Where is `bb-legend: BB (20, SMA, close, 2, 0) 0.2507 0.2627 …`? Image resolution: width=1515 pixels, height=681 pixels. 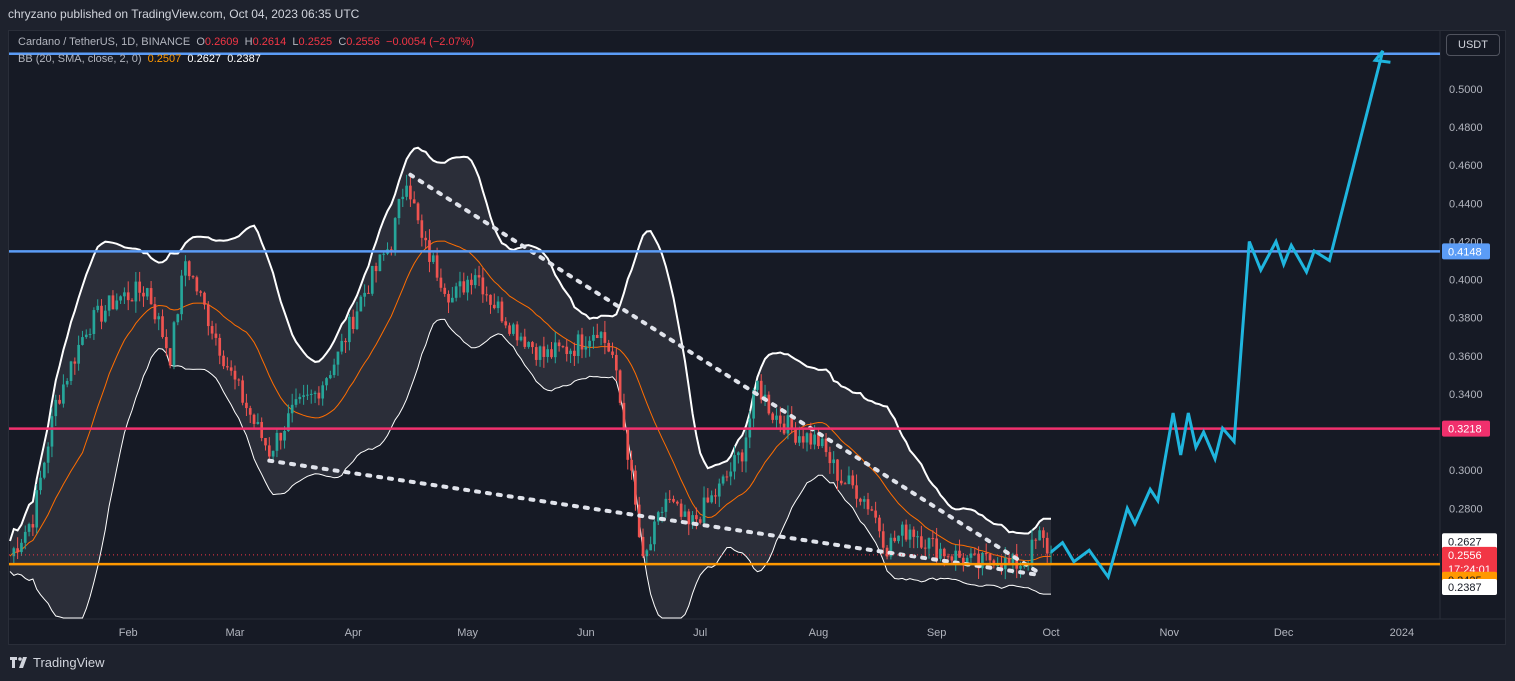 bb-legend: BB (20, SMA, close, 2, 0) 0.2507 0.2627 … is located at coordinates (139, 59).